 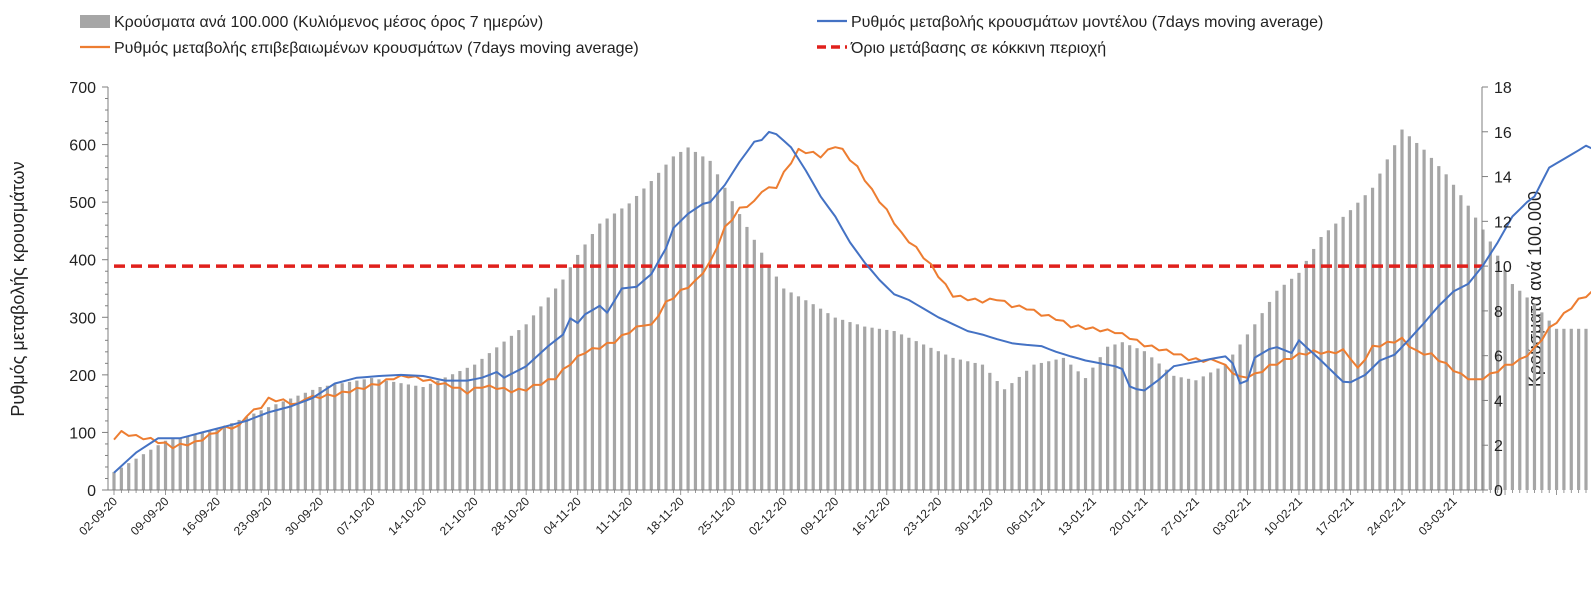 What do you see at coordinates (304, 516) in the screenshot?
I see `x-tick-label: 30-09-20` at bounding box center [304, 516].